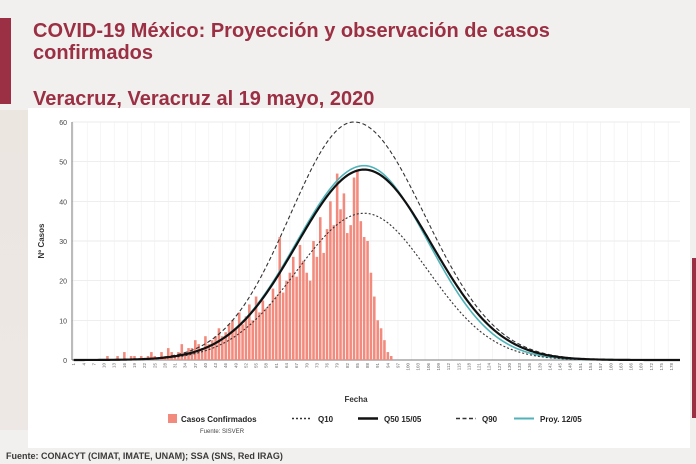 The image size is (696, 464). Describe the element at coordinates (377, 366) in the screenshot. I see `x-tick-label: 91` at that location.